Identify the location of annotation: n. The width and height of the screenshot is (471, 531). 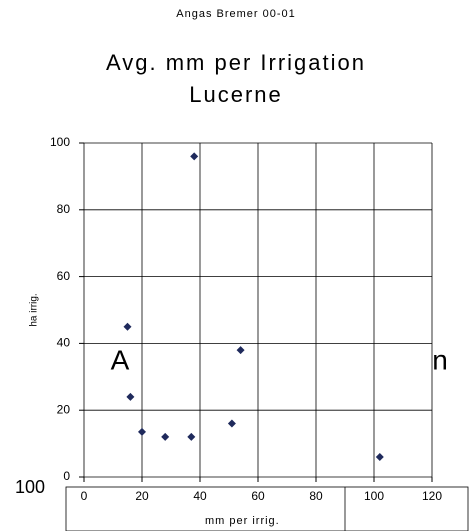
(440, 359).